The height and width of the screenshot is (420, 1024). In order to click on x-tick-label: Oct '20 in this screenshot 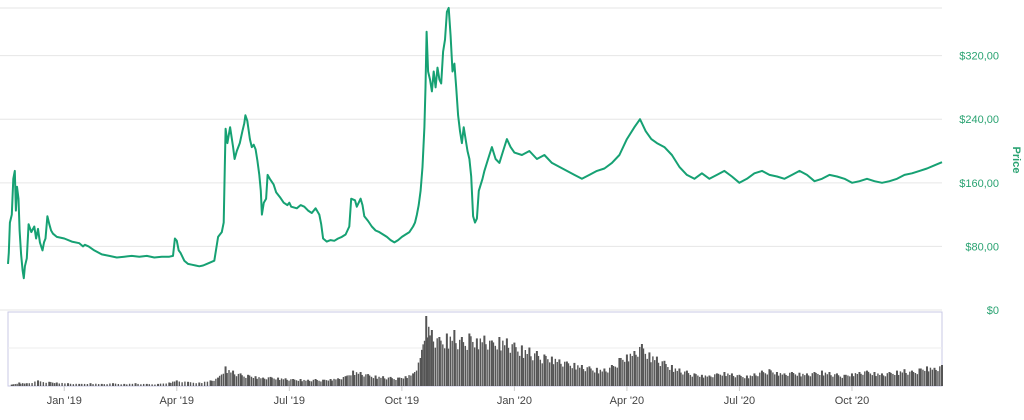, I will do `click(852, 401)`.